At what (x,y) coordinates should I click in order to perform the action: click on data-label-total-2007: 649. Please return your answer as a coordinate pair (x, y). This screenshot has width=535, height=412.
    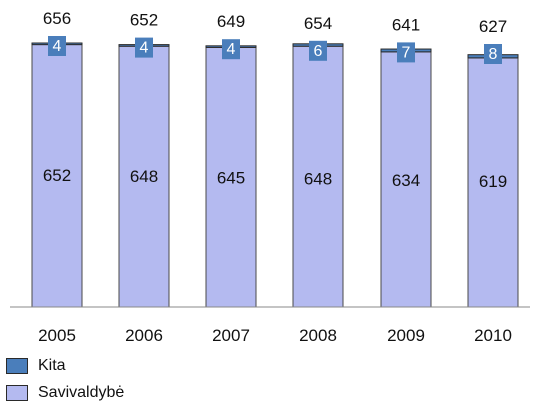
    Looking at the image, I should click on (231, 21).